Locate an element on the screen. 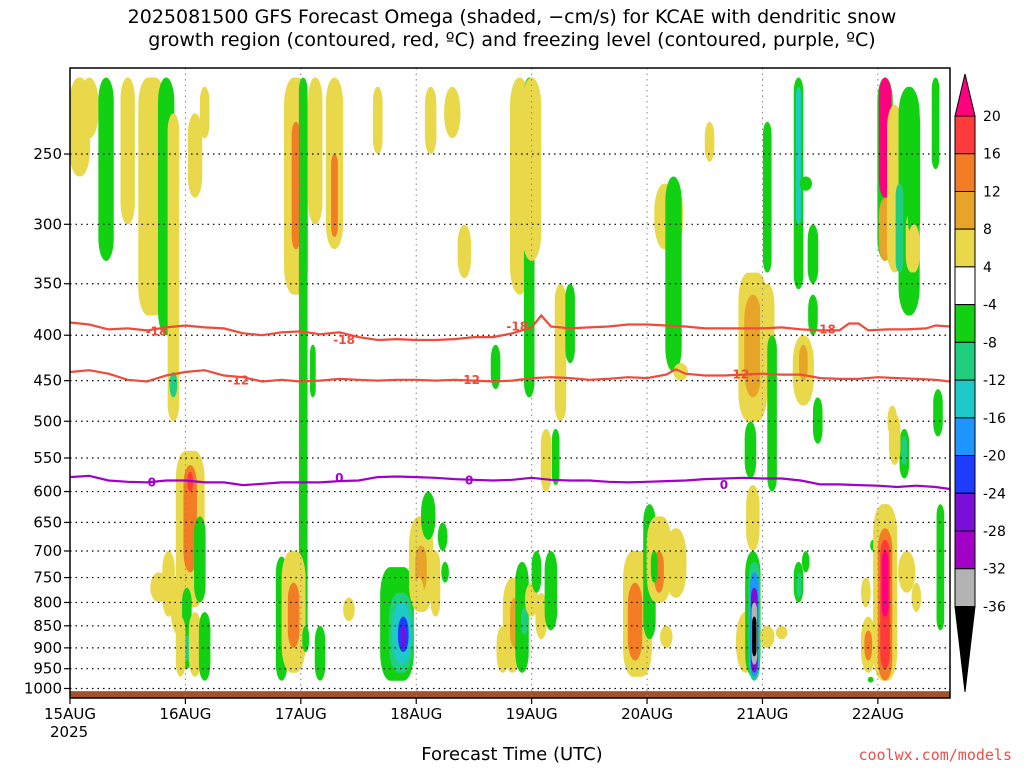 The width and height of the screenshot is (1024, 768). contour-line--12 is located at coordinates (510, 375).